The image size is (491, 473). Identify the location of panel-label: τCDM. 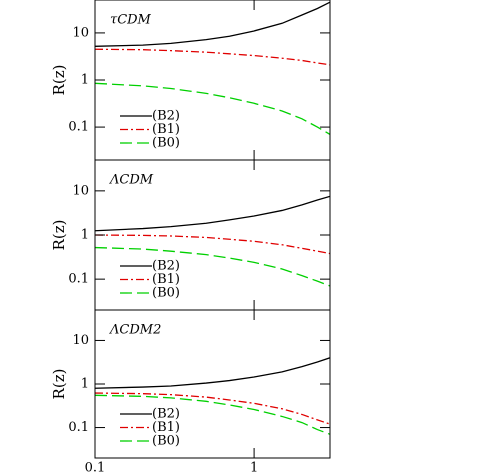
(131, 20).